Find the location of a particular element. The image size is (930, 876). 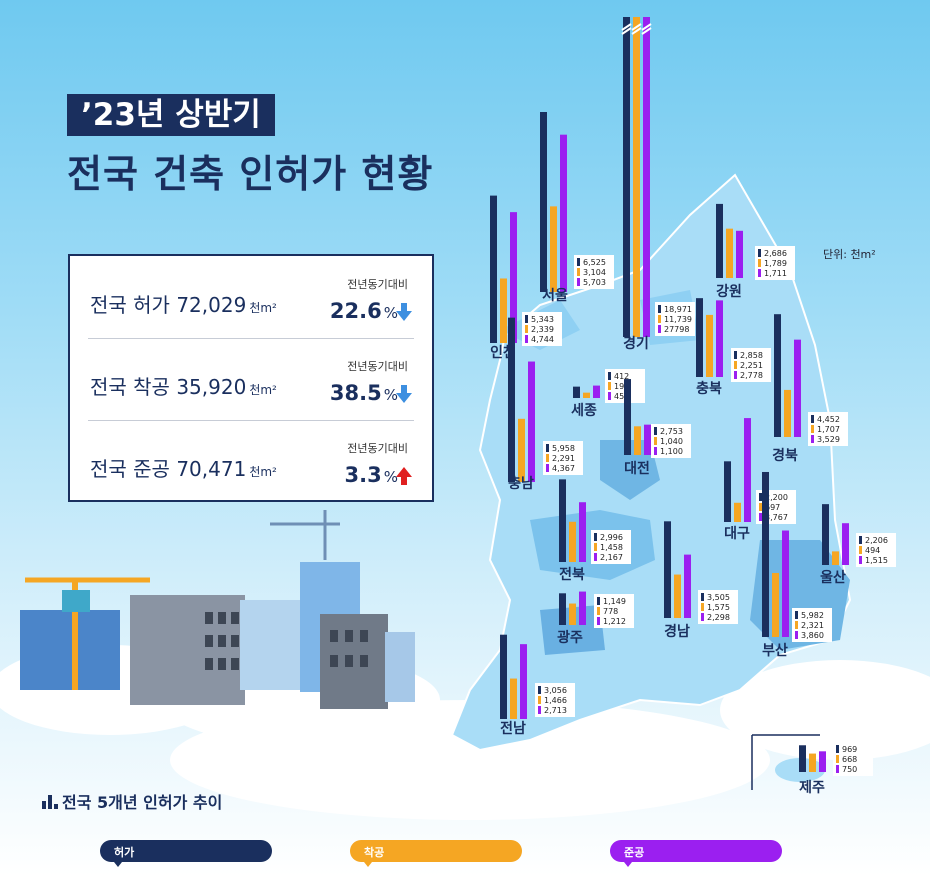

data-label: 3,056 is located at coordinates (555, 690).